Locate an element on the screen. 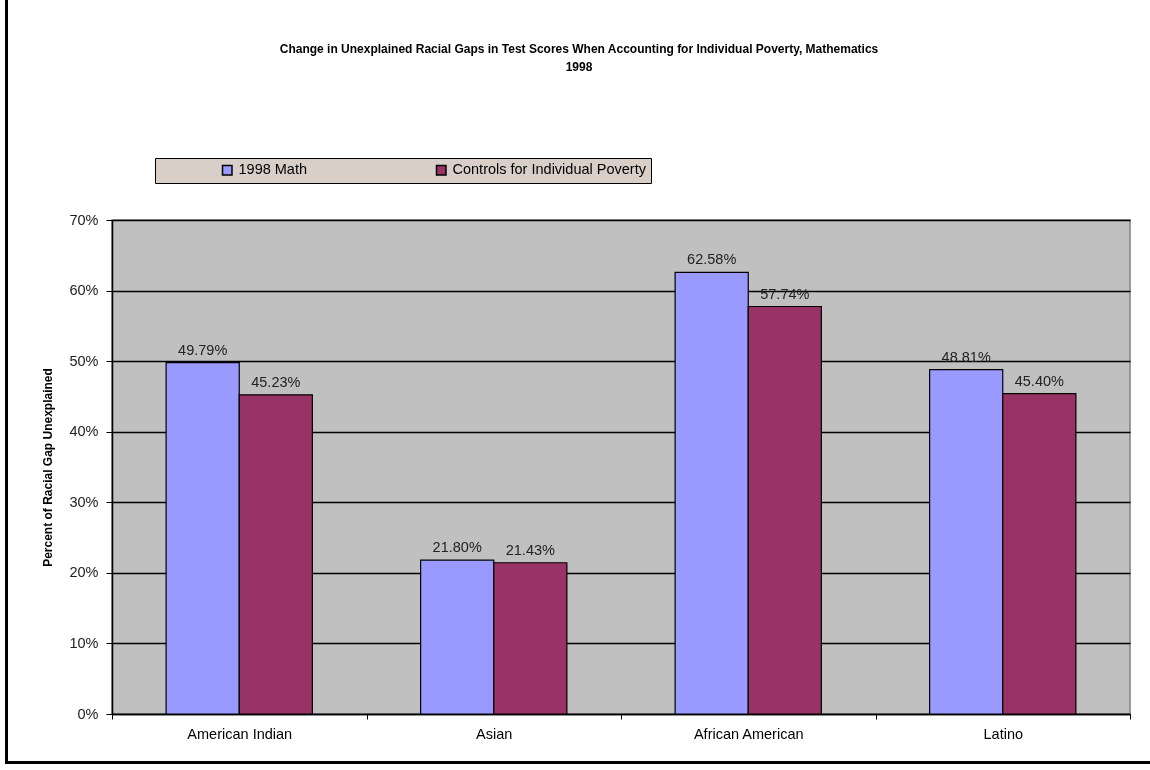  data-label: 21.80% is located at coordinates (457, 547).